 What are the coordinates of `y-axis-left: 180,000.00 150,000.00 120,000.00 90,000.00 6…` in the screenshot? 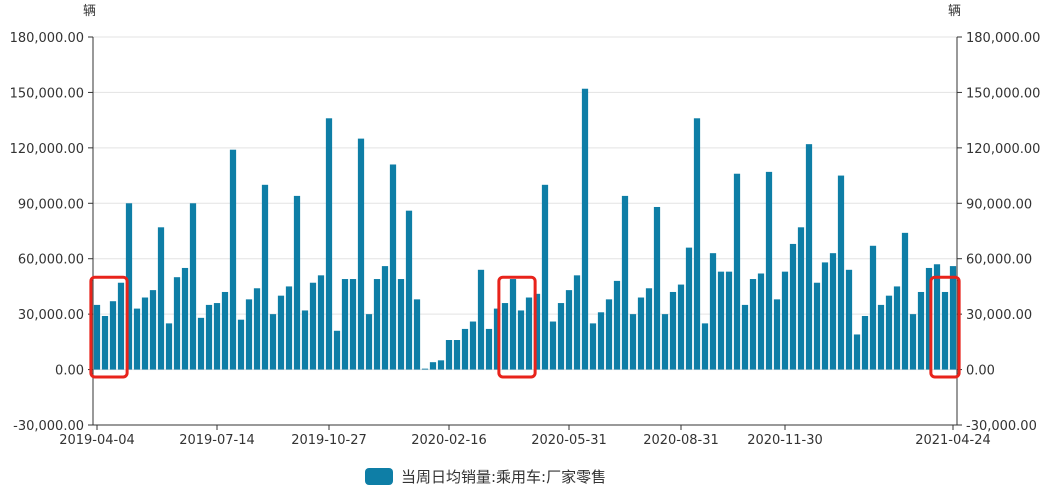 It's located at (51, 232).